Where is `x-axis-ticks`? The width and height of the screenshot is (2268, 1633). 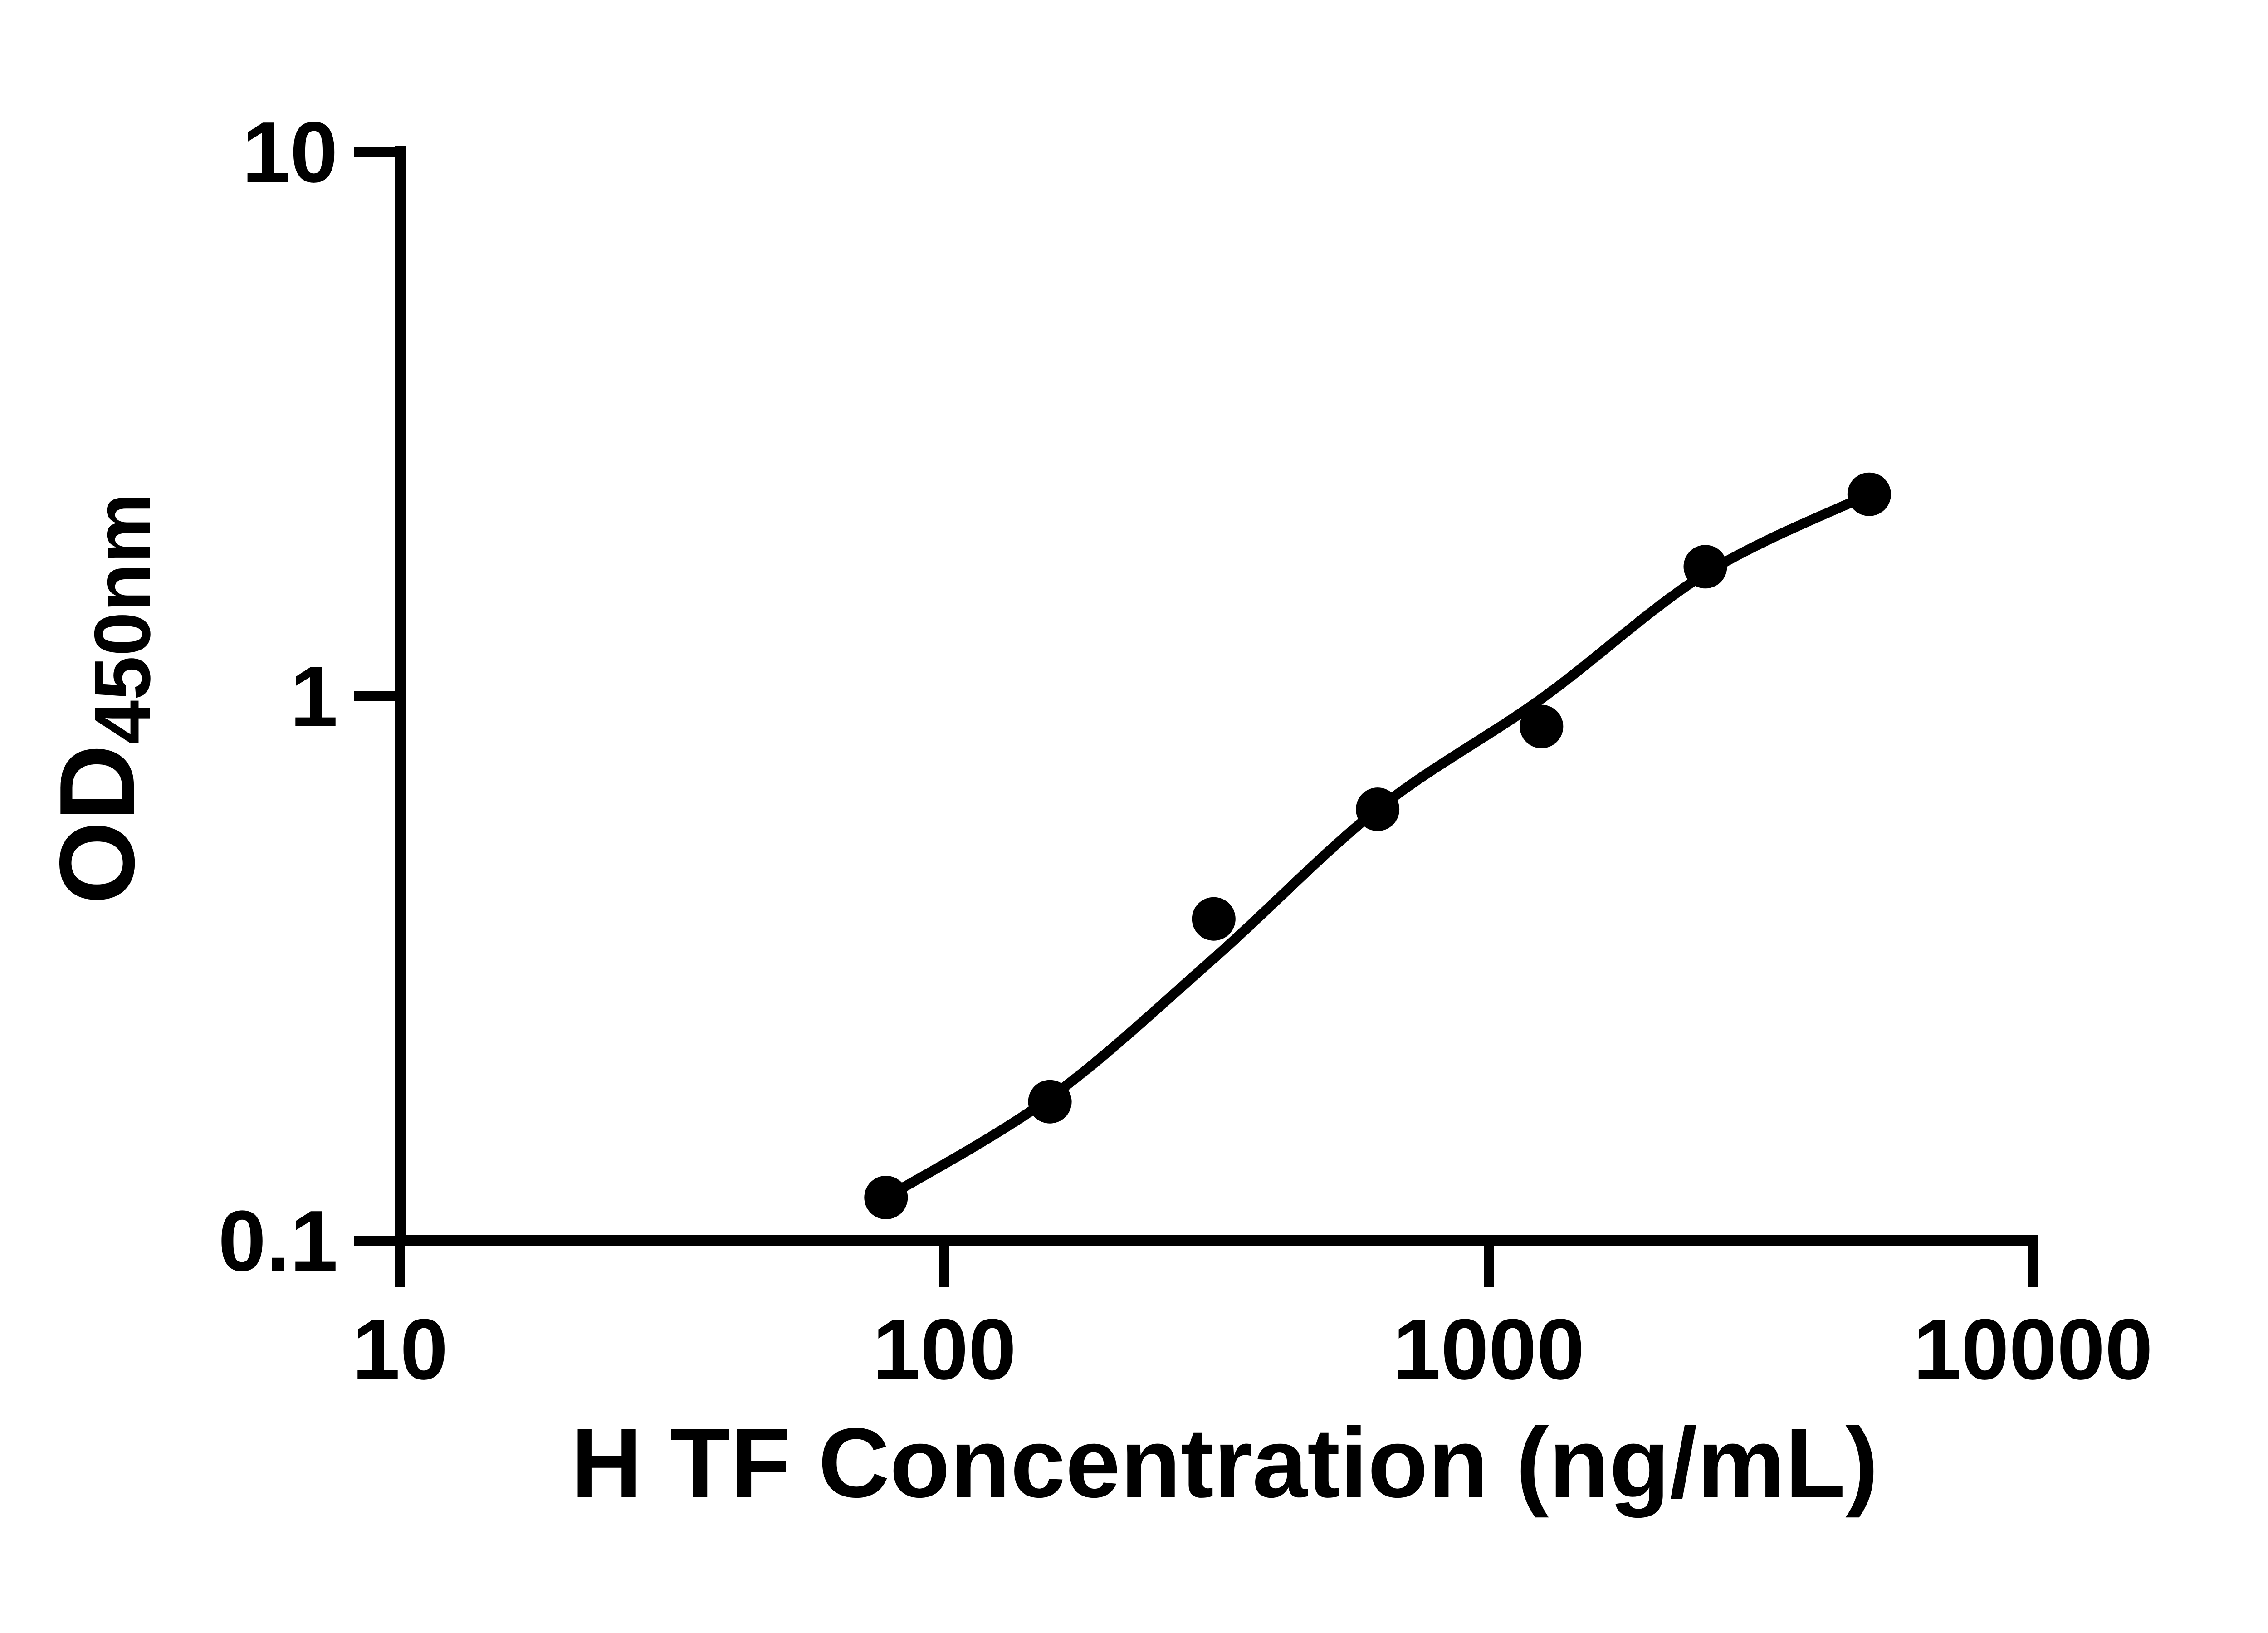
x-axis-ticks is located at coordinates (1217, 1264).